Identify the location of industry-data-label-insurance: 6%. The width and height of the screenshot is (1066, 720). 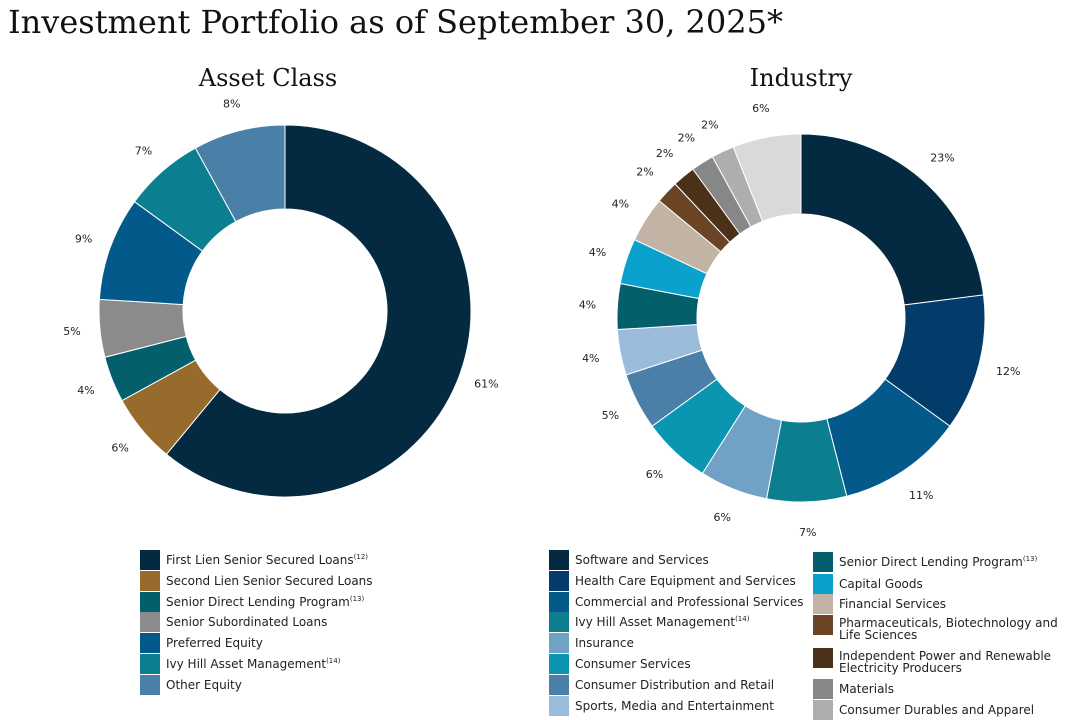
(721, 517).